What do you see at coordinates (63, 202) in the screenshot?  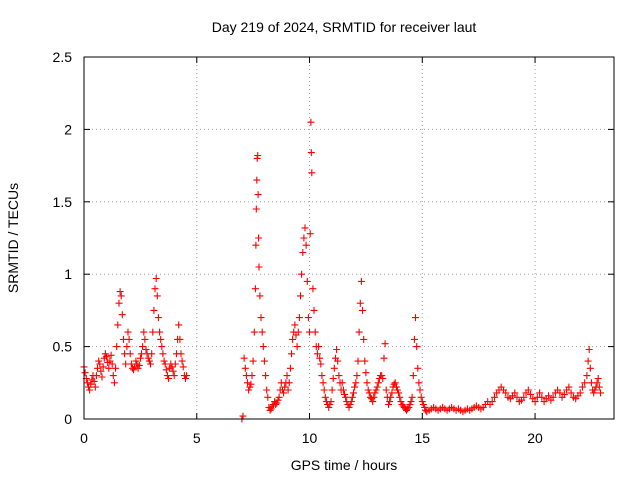 I see `y-tick-label: 1.5` at bounding box center [63, 202].